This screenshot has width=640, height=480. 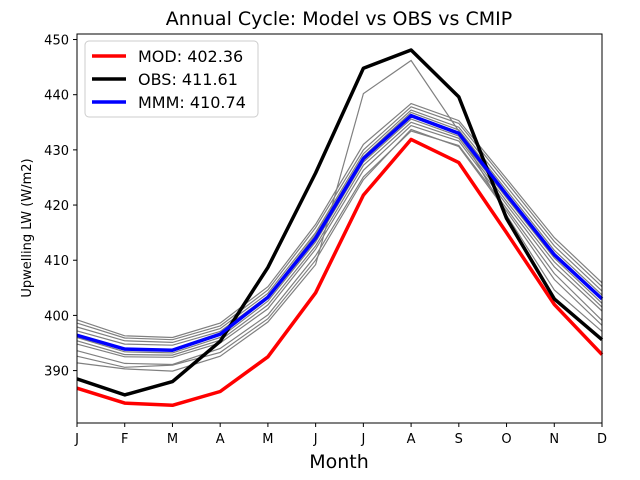 I want to click on x-tick-label-4: A, so click(x=220, y=439).